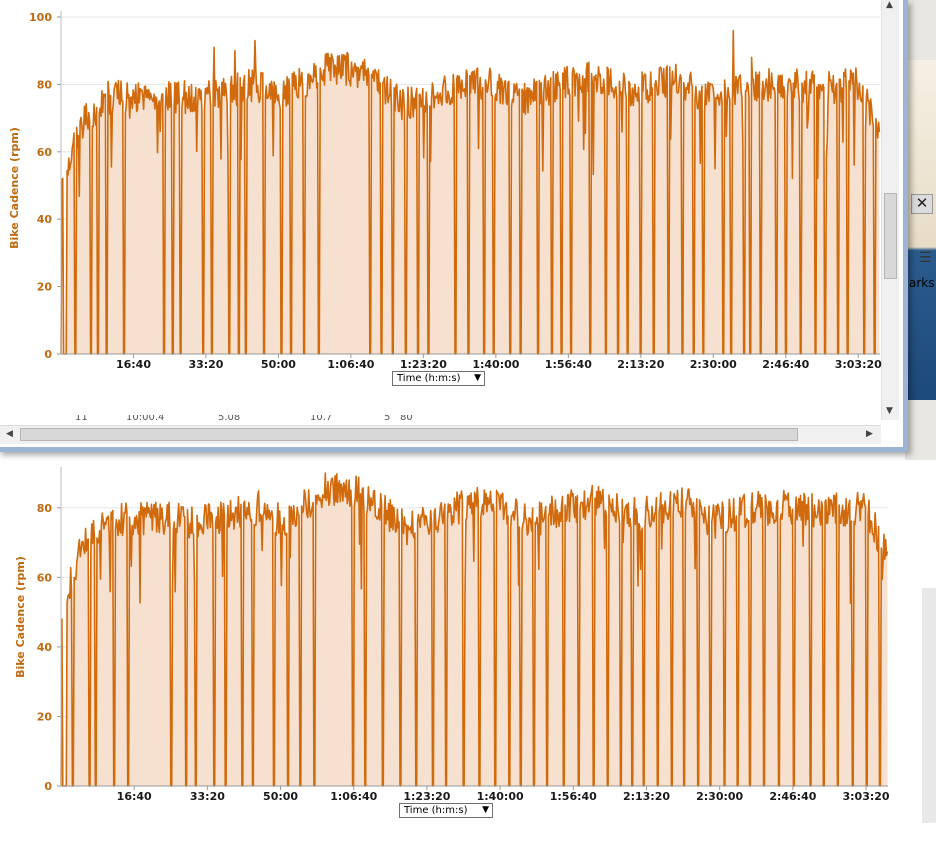 The height and width of the screenshot is (847, 936). I want to click on horizontal-scroll-thumb, so click(409, 434).